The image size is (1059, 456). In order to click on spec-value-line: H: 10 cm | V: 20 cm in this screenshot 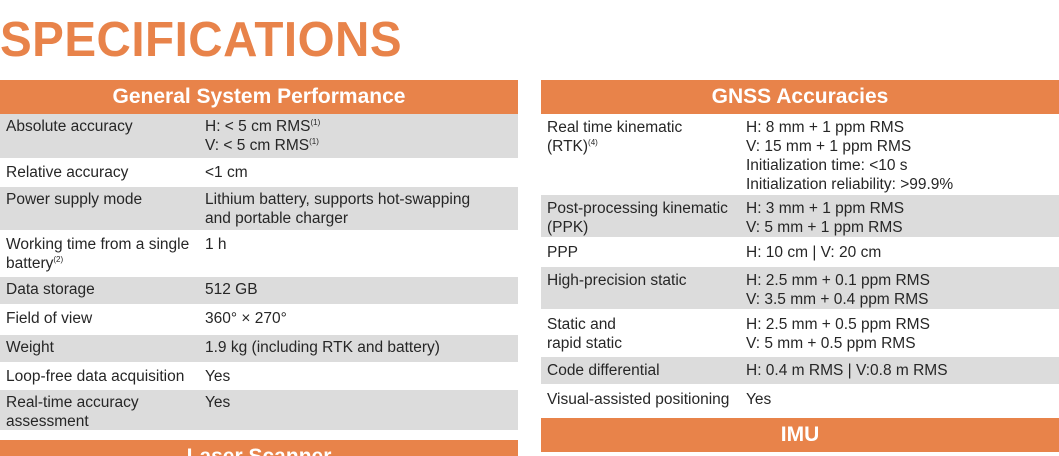, I will do `click(902, 252)`.